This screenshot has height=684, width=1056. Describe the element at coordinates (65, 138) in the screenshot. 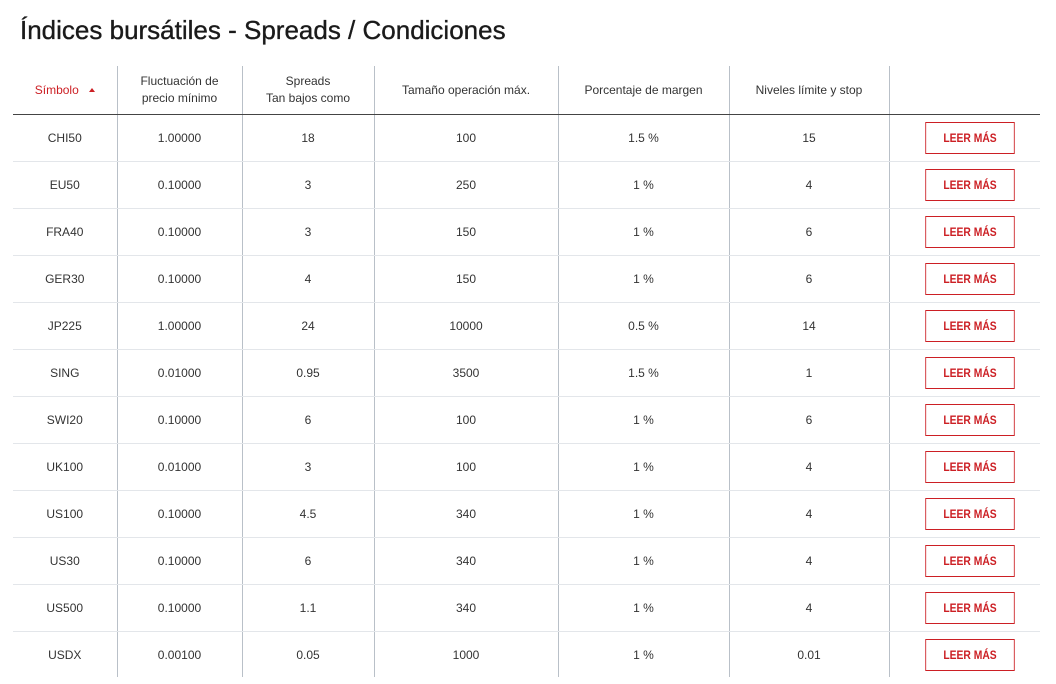

I see `cell-symbol: CHI50` at that location.